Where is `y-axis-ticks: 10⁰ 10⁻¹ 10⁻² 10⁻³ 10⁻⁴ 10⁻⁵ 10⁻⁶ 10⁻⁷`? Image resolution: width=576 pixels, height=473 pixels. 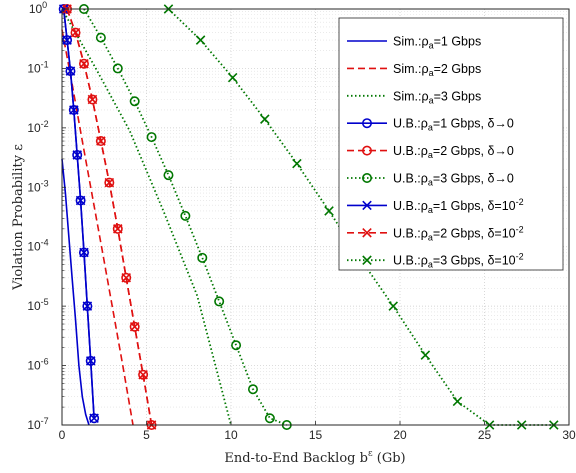 y-axis-ticks: 10⁰ 10⁻¹ 10⁻² 10⁻³ 10⁻⁴ 10⁻⁵ 10⁻⁶ 10⁻⁷ is located at coordinates (46, 216).